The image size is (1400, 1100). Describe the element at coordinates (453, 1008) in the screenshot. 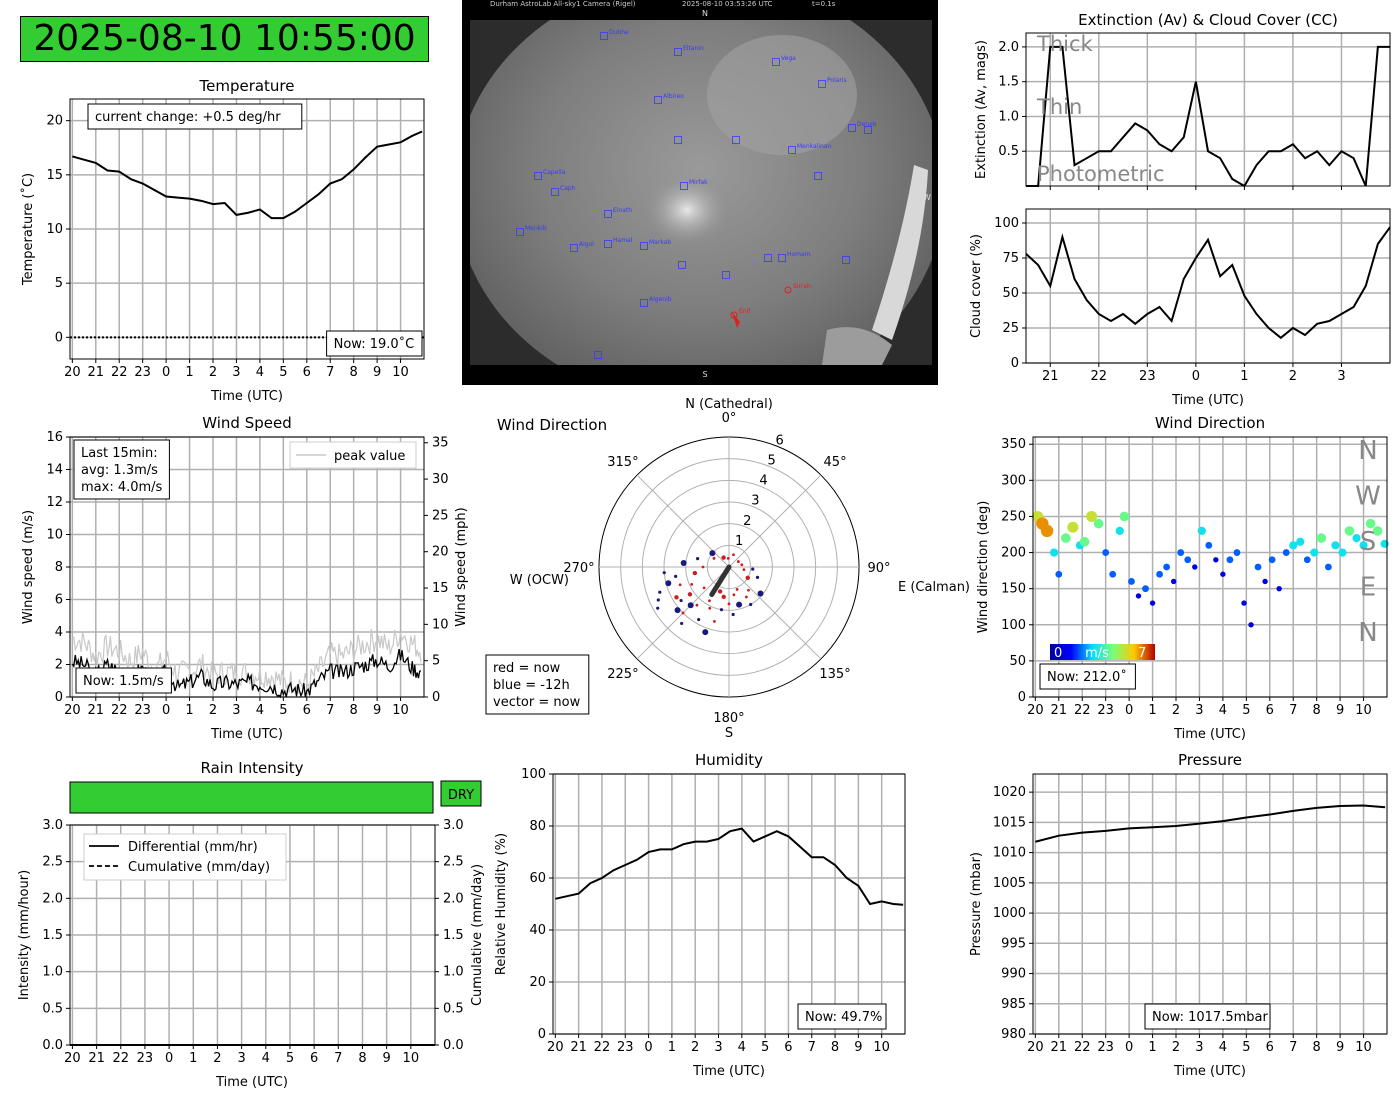

I see `y-tick-label-right: 0.5` at that location.